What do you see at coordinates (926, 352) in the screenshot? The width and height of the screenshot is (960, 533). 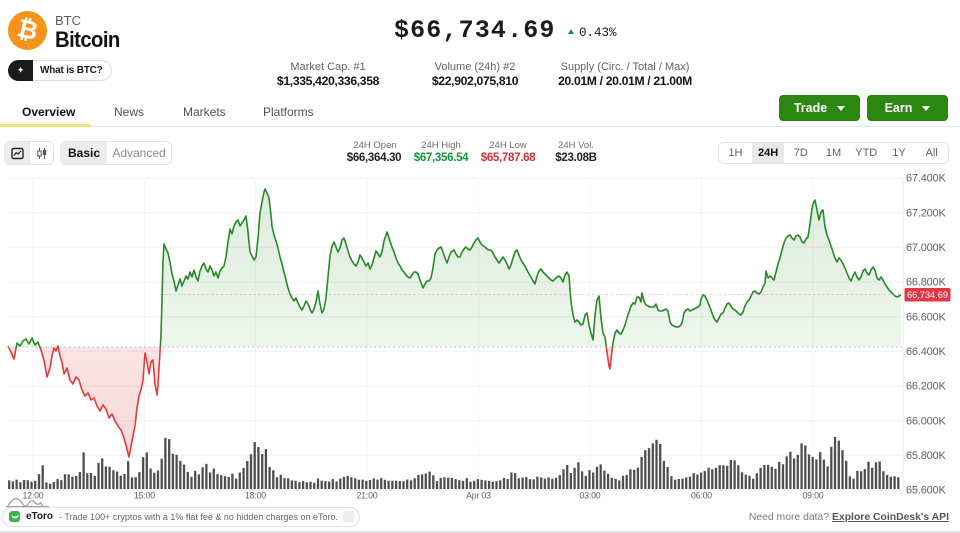 I see `svg-text: 66.400K` at bounding box center [926, 352].